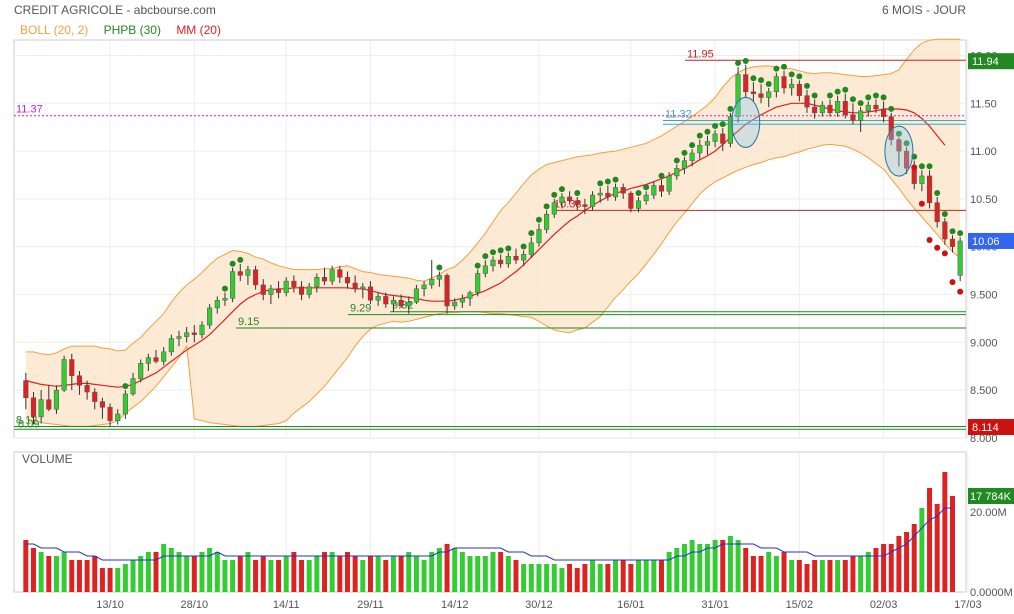 This screenshot has width=1014, height=614. Describe the element at coordinates (984, 200) in the screenshot. I see `y-tick-label: 10.50` at that location.